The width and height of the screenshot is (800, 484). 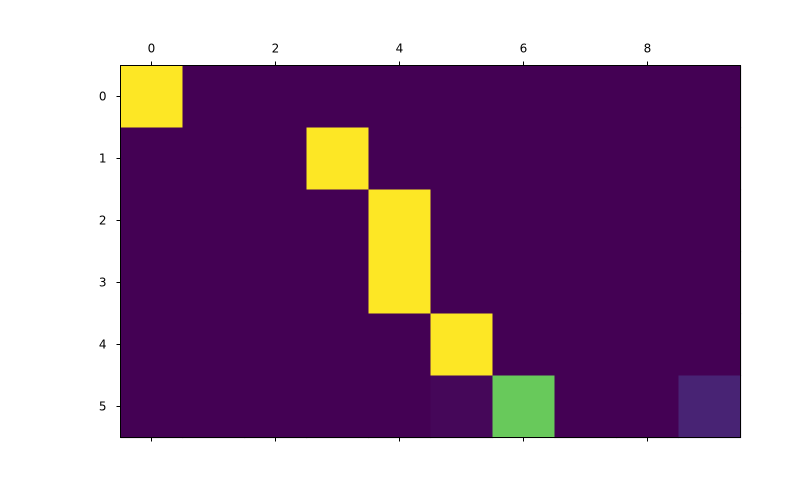 I want to click on heatmap-cell-r3-c4, so click(x=400, y=283).